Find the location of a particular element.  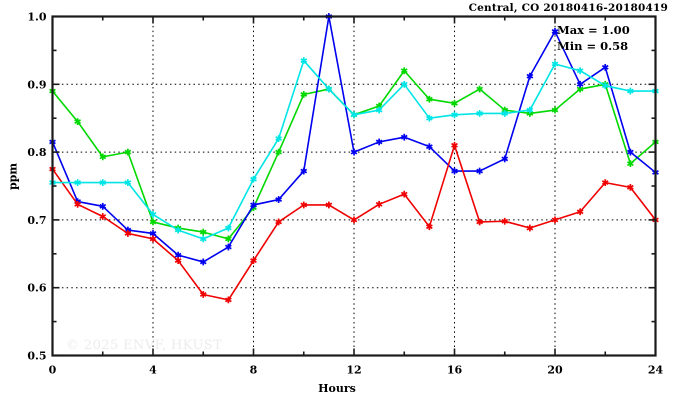

chart-title: Central, CO 20180416-20180419 is located at coordinates (568, 8).